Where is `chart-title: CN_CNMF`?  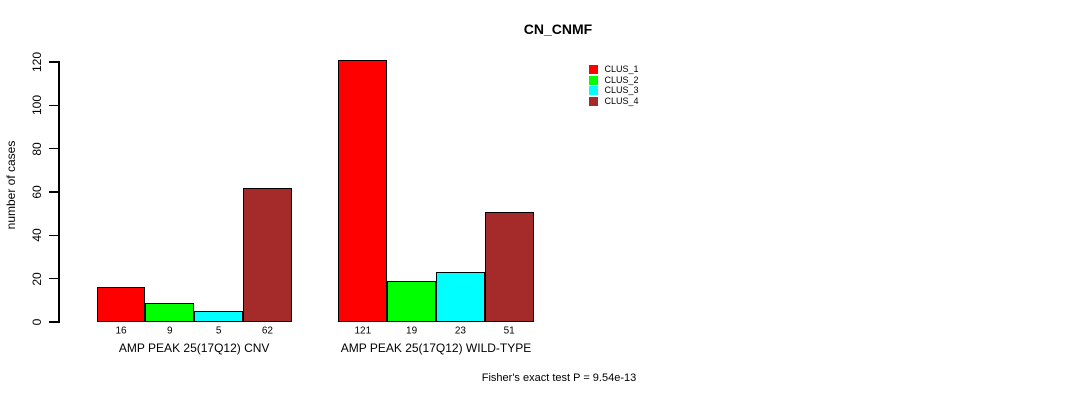
chart-title: CN_CNMF is located at coordinates (558, 29).